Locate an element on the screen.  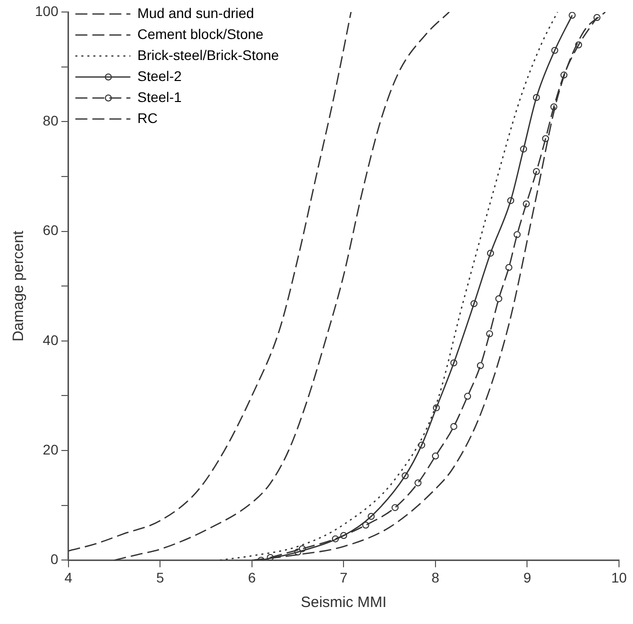
y-tick-label: 60 is located at coordinates (50, 230).